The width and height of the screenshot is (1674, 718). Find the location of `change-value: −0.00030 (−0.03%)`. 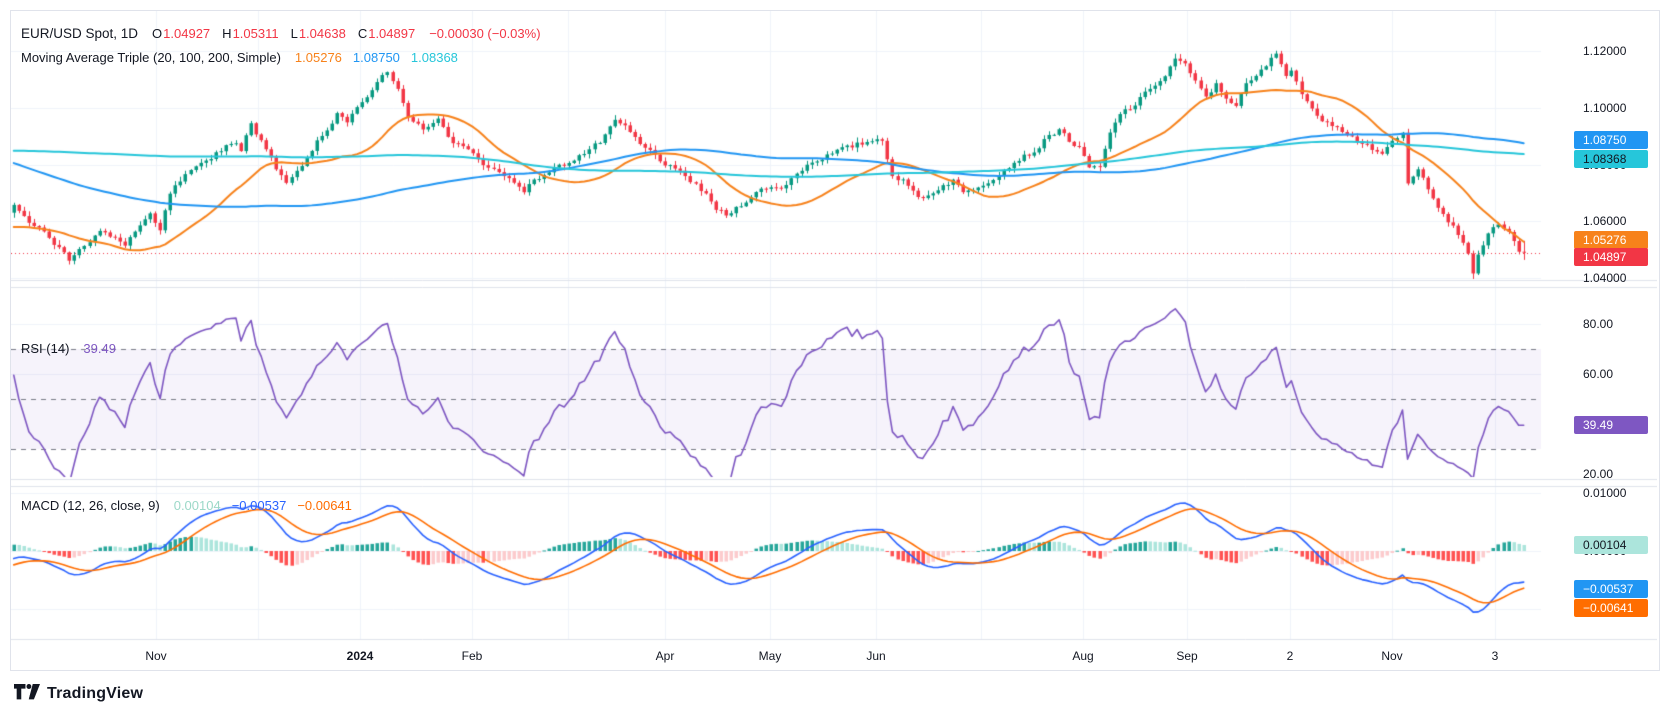

change-value: −0.00030 (−0.03%) is located at coordinates (485, 33).